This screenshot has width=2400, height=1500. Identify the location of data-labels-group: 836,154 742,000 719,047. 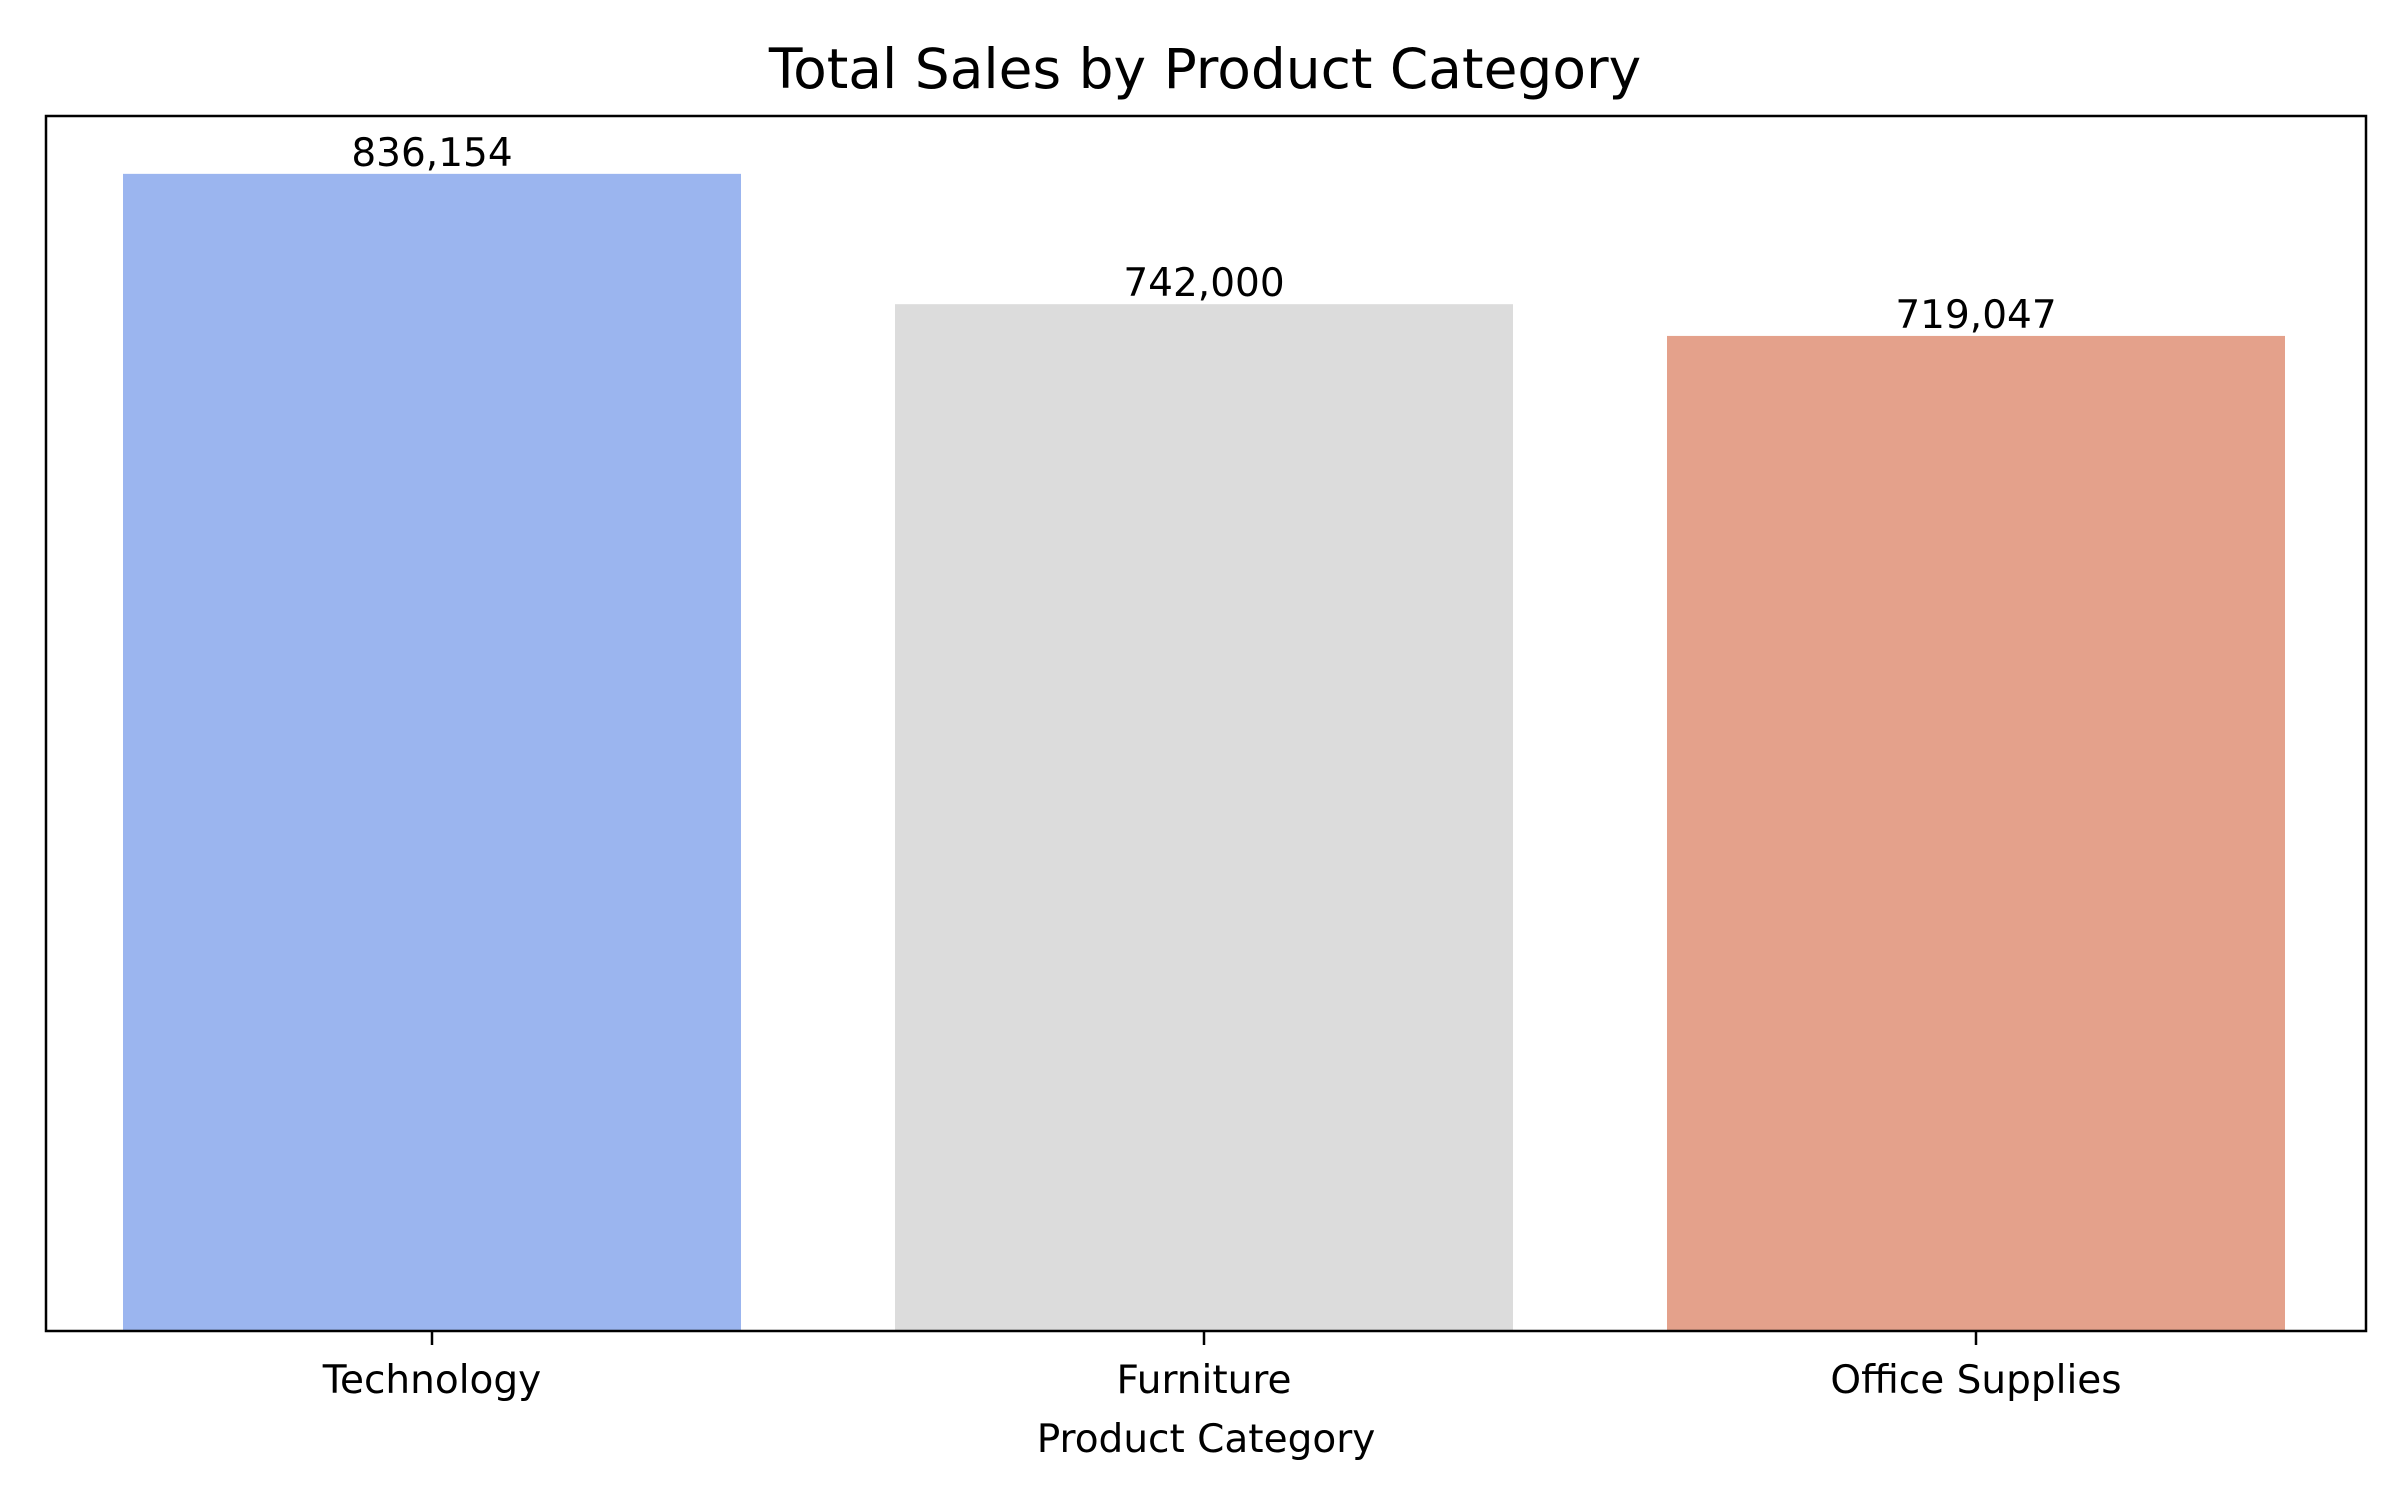
(1203, 234).